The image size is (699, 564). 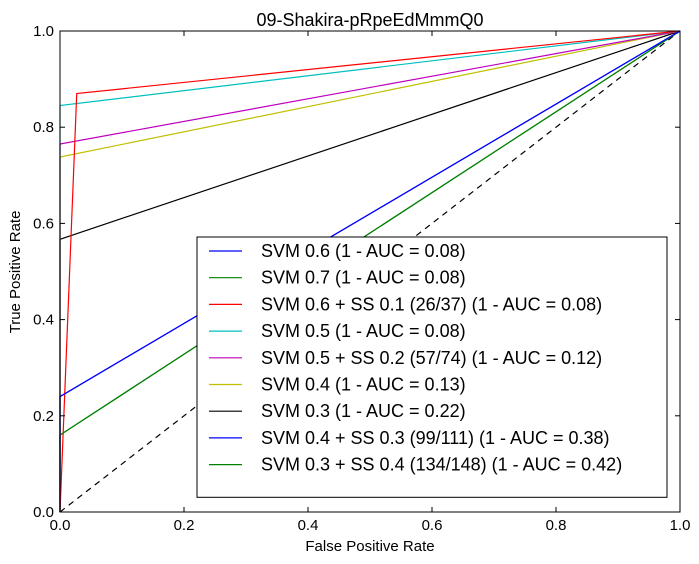 What do you see at coordinates (363, 331) in the screenshot?
I see `legend-label: SVM 0.5 (1 - AUC = 0.08)` at bounding box center [363, 331].